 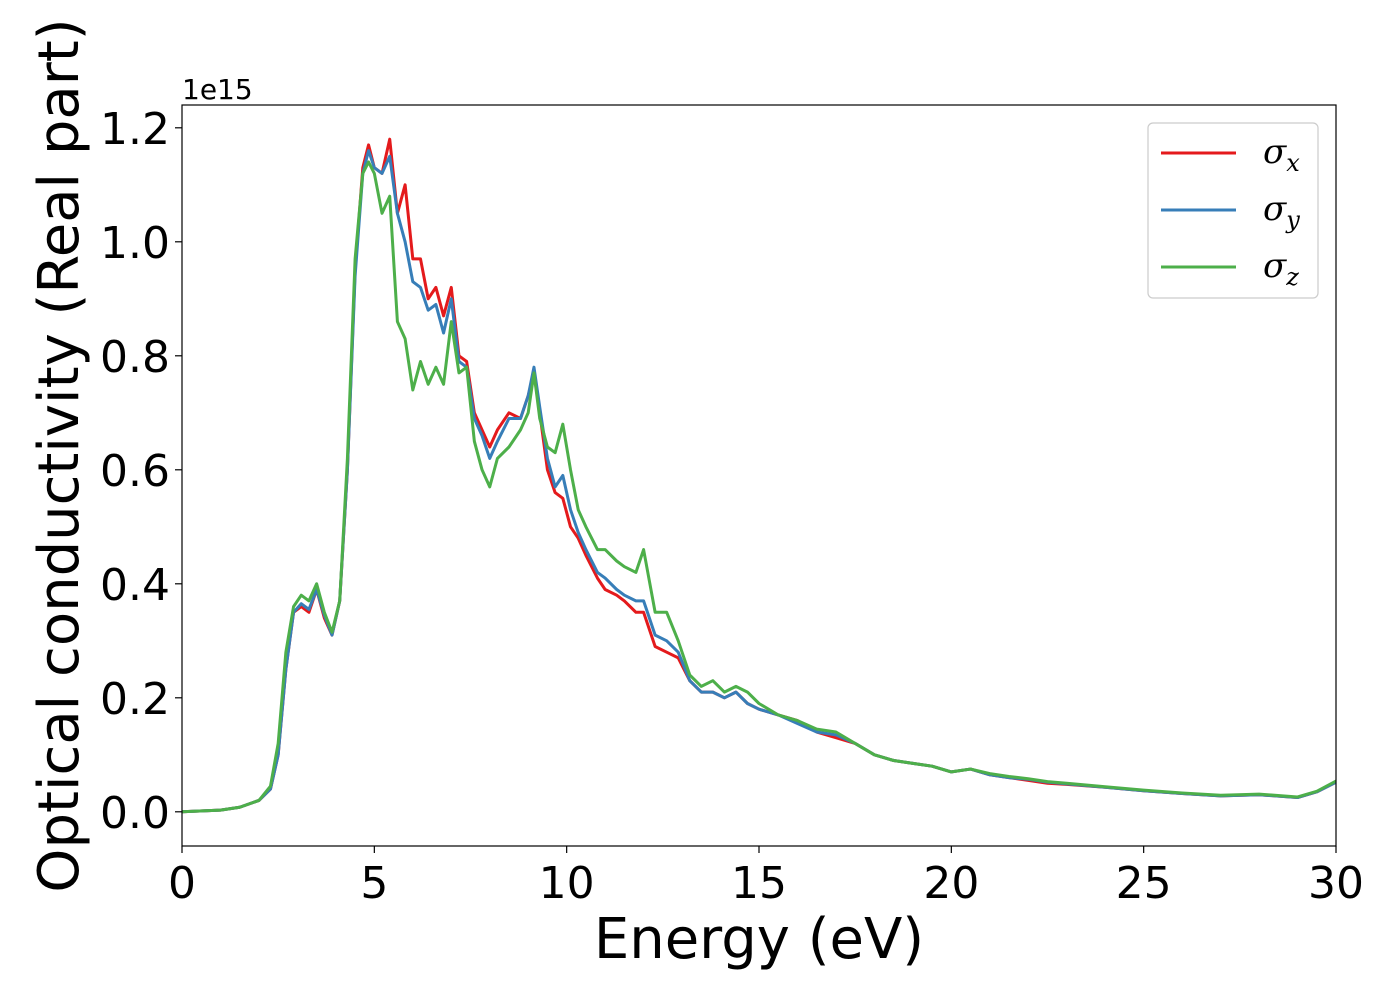 I want to click on legend-item-y: σy, so click(x=1230, y=211).